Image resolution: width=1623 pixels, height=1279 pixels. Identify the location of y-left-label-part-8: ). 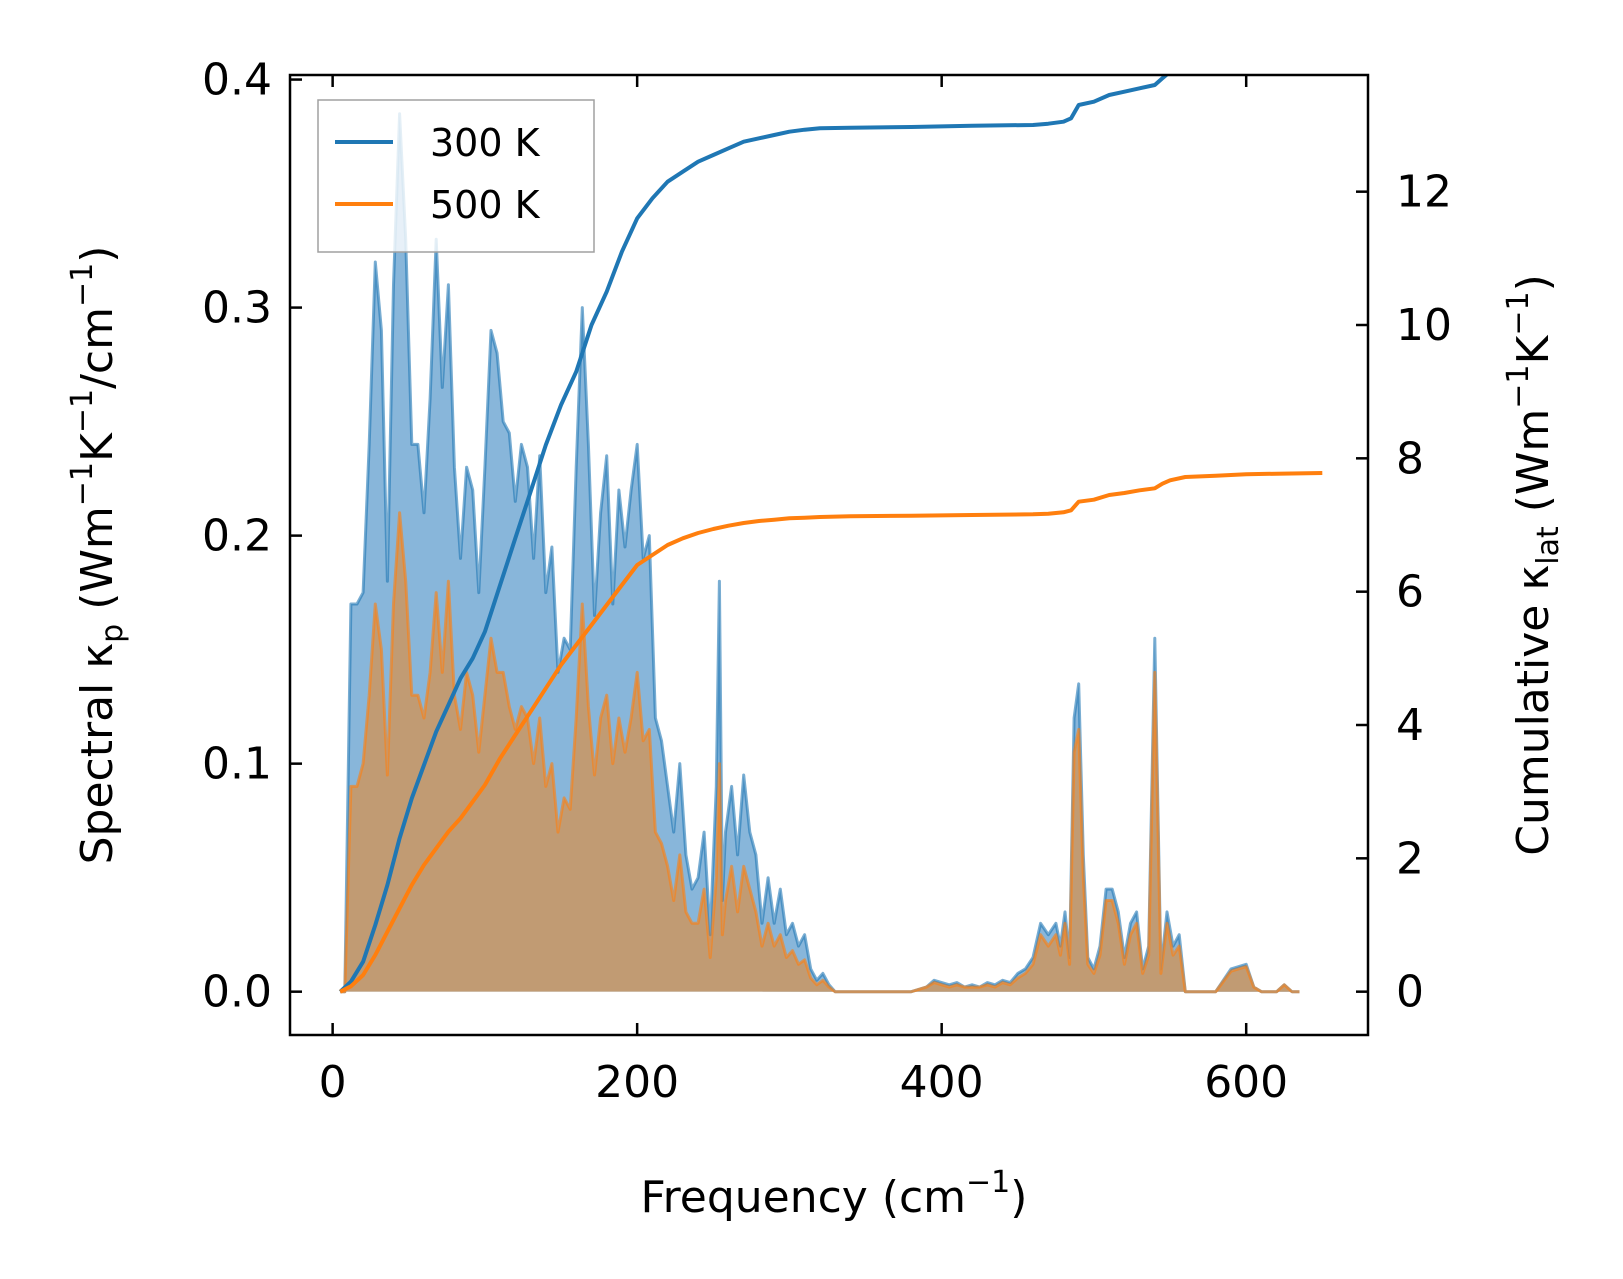
(97, 254).